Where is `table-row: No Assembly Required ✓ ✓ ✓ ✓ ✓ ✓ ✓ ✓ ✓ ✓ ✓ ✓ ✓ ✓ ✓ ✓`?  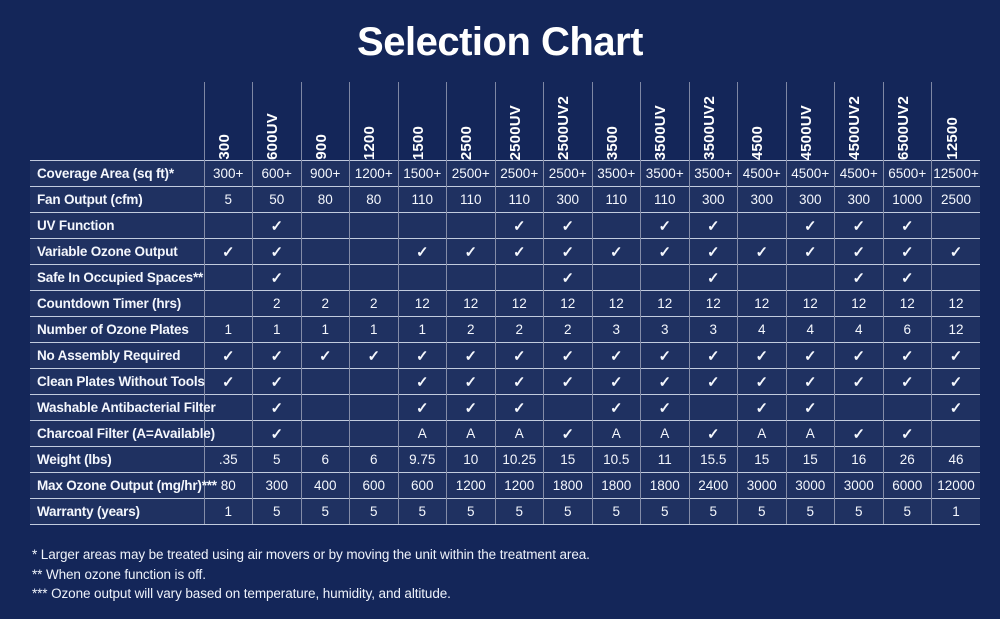 table-row: No Assembly Required ✓ ✓ ✓ ✓ ✓ ✓ ✓ ✓ ✓ ✓ ✓ ✓ ✓ ✓ ✓ ✓ is located at coordinates (505, 355).